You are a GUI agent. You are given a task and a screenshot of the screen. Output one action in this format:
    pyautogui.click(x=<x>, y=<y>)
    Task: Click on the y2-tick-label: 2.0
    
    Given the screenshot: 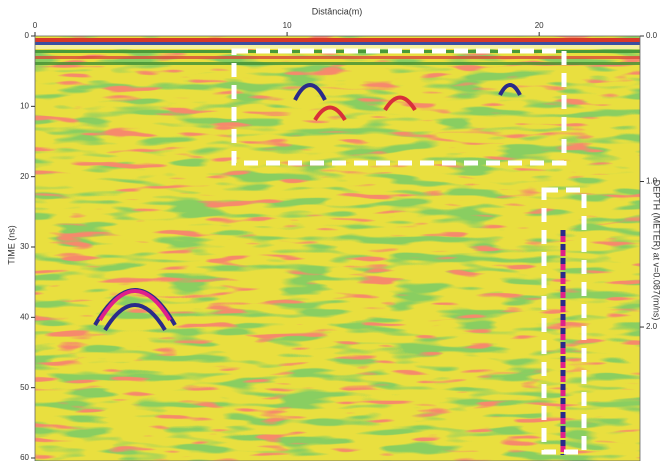 What is the action you would take?
    pyautogui.click(x=652, y=326)
    